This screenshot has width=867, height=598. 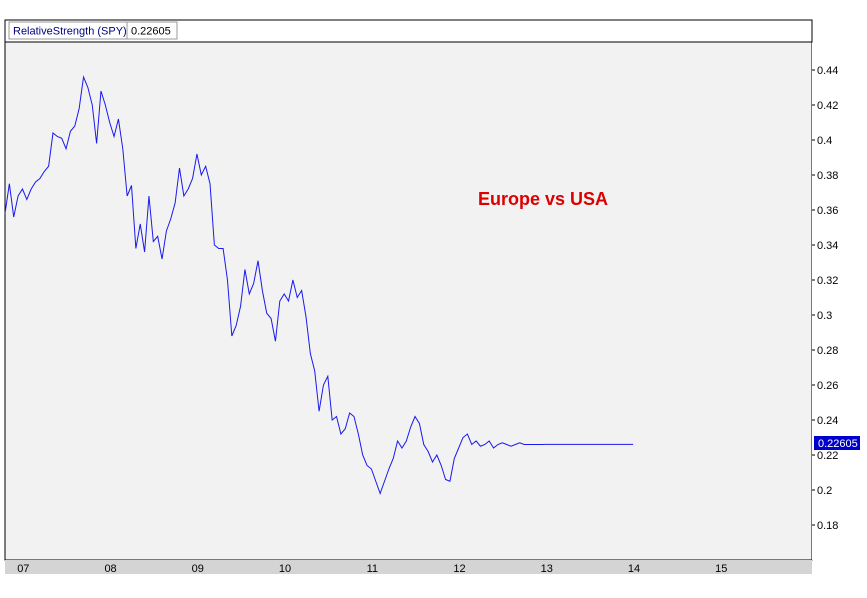 What do you see at coordinates (827, 421) in the screenshot?
I see `y-tick-label: 0.24` at bounding box center [827, 421].